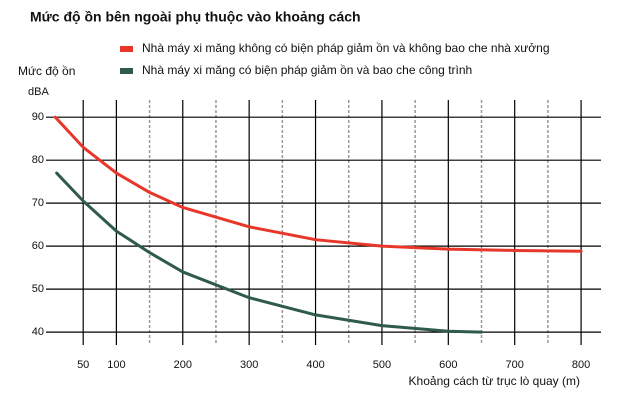  Describe the element at coordinates (38, 92) in the screenshot. I see `y-axis-unit: dBA` at that location.